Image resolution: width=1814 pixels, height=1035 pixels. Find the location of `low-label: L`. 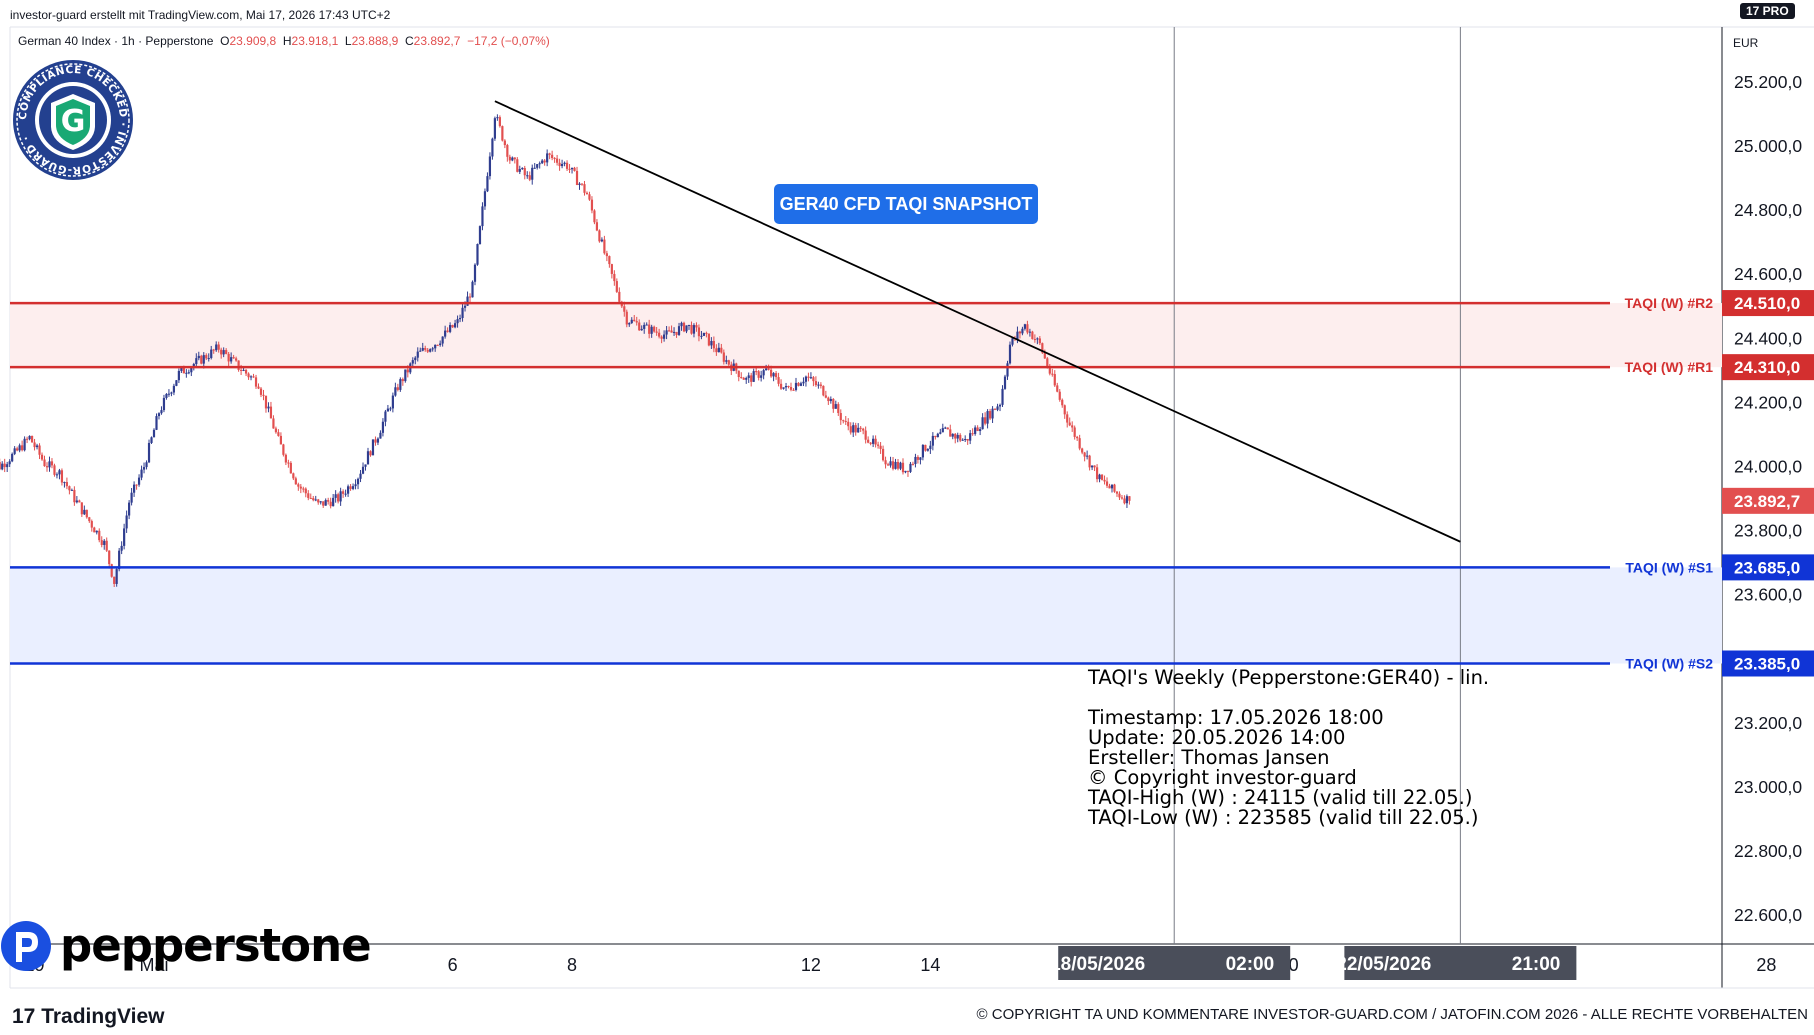

low-label: L is located at coordinates (348, 41).